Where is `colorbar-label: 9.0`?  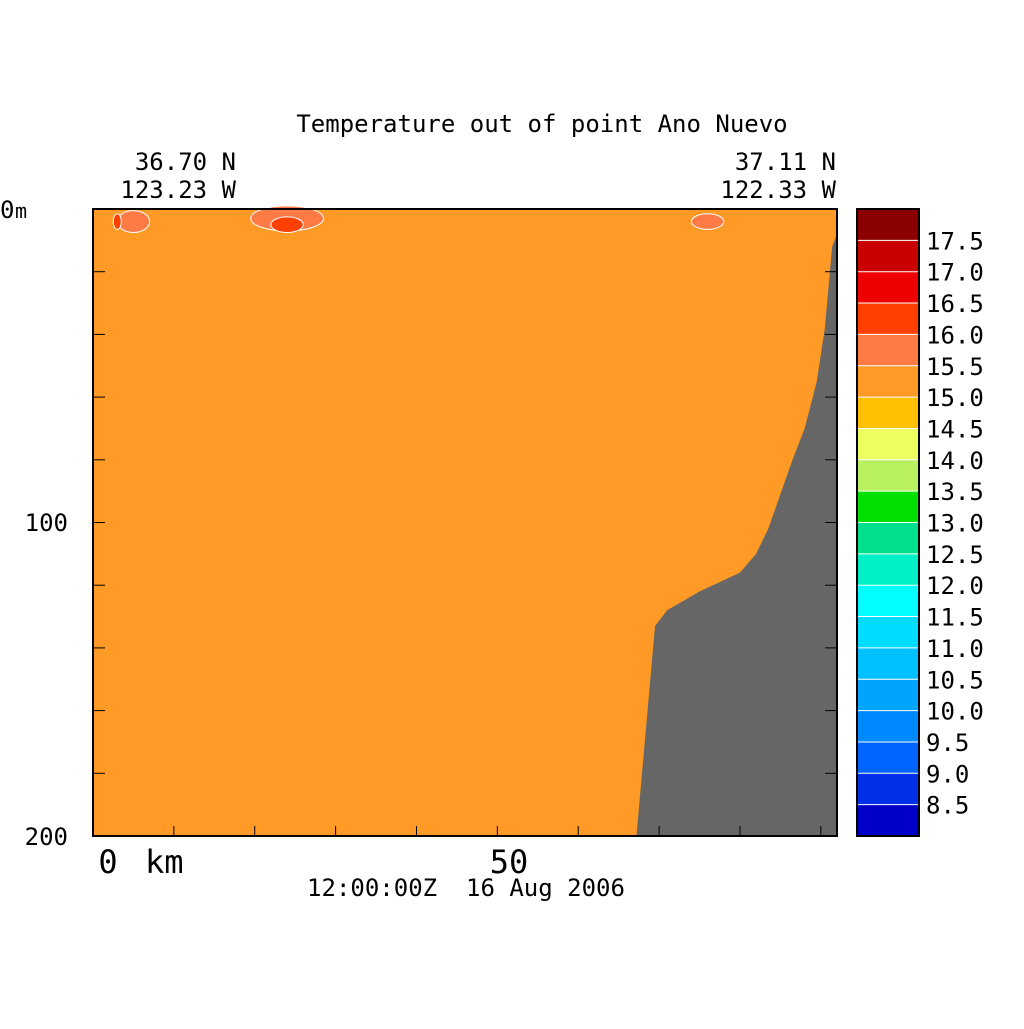 colorbar-label: 9.0 is located at coordinates (947, 774).